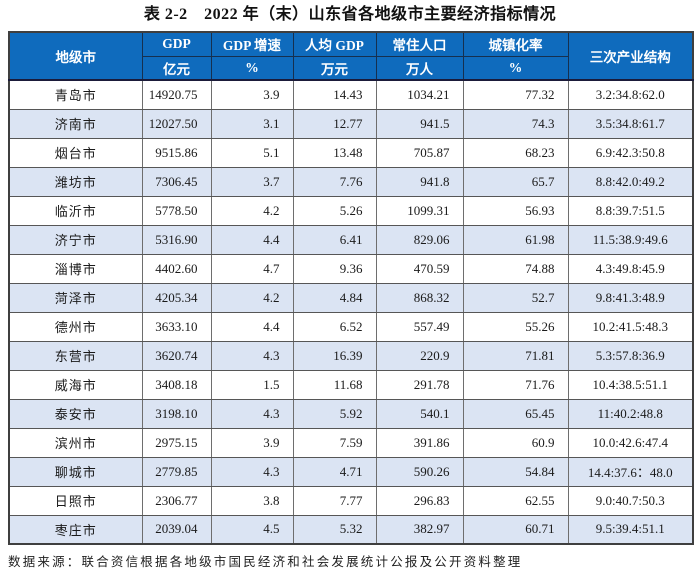 This screenshot has width=700, height=583. What do you see at coordinates (515, 529) in the screenshot?
I see `urbanization-cell: 60.71` at bounding box center [515, 529].